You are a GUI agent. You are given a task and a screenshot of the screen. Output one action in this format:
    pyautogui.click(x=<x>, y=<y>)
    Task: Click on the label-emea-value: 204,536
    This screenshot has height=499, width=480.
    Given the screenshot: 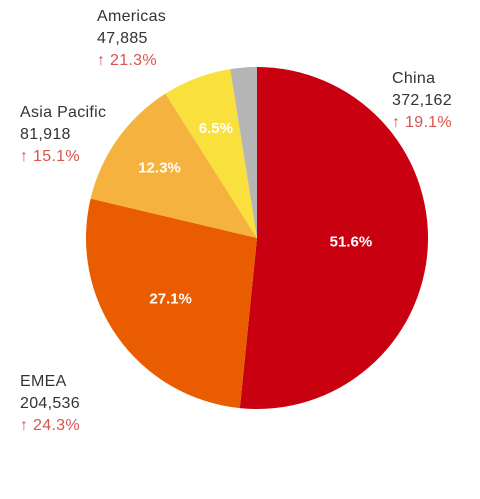 What is the action you would take?
    pyautogui.click(x=50, y=403)
    